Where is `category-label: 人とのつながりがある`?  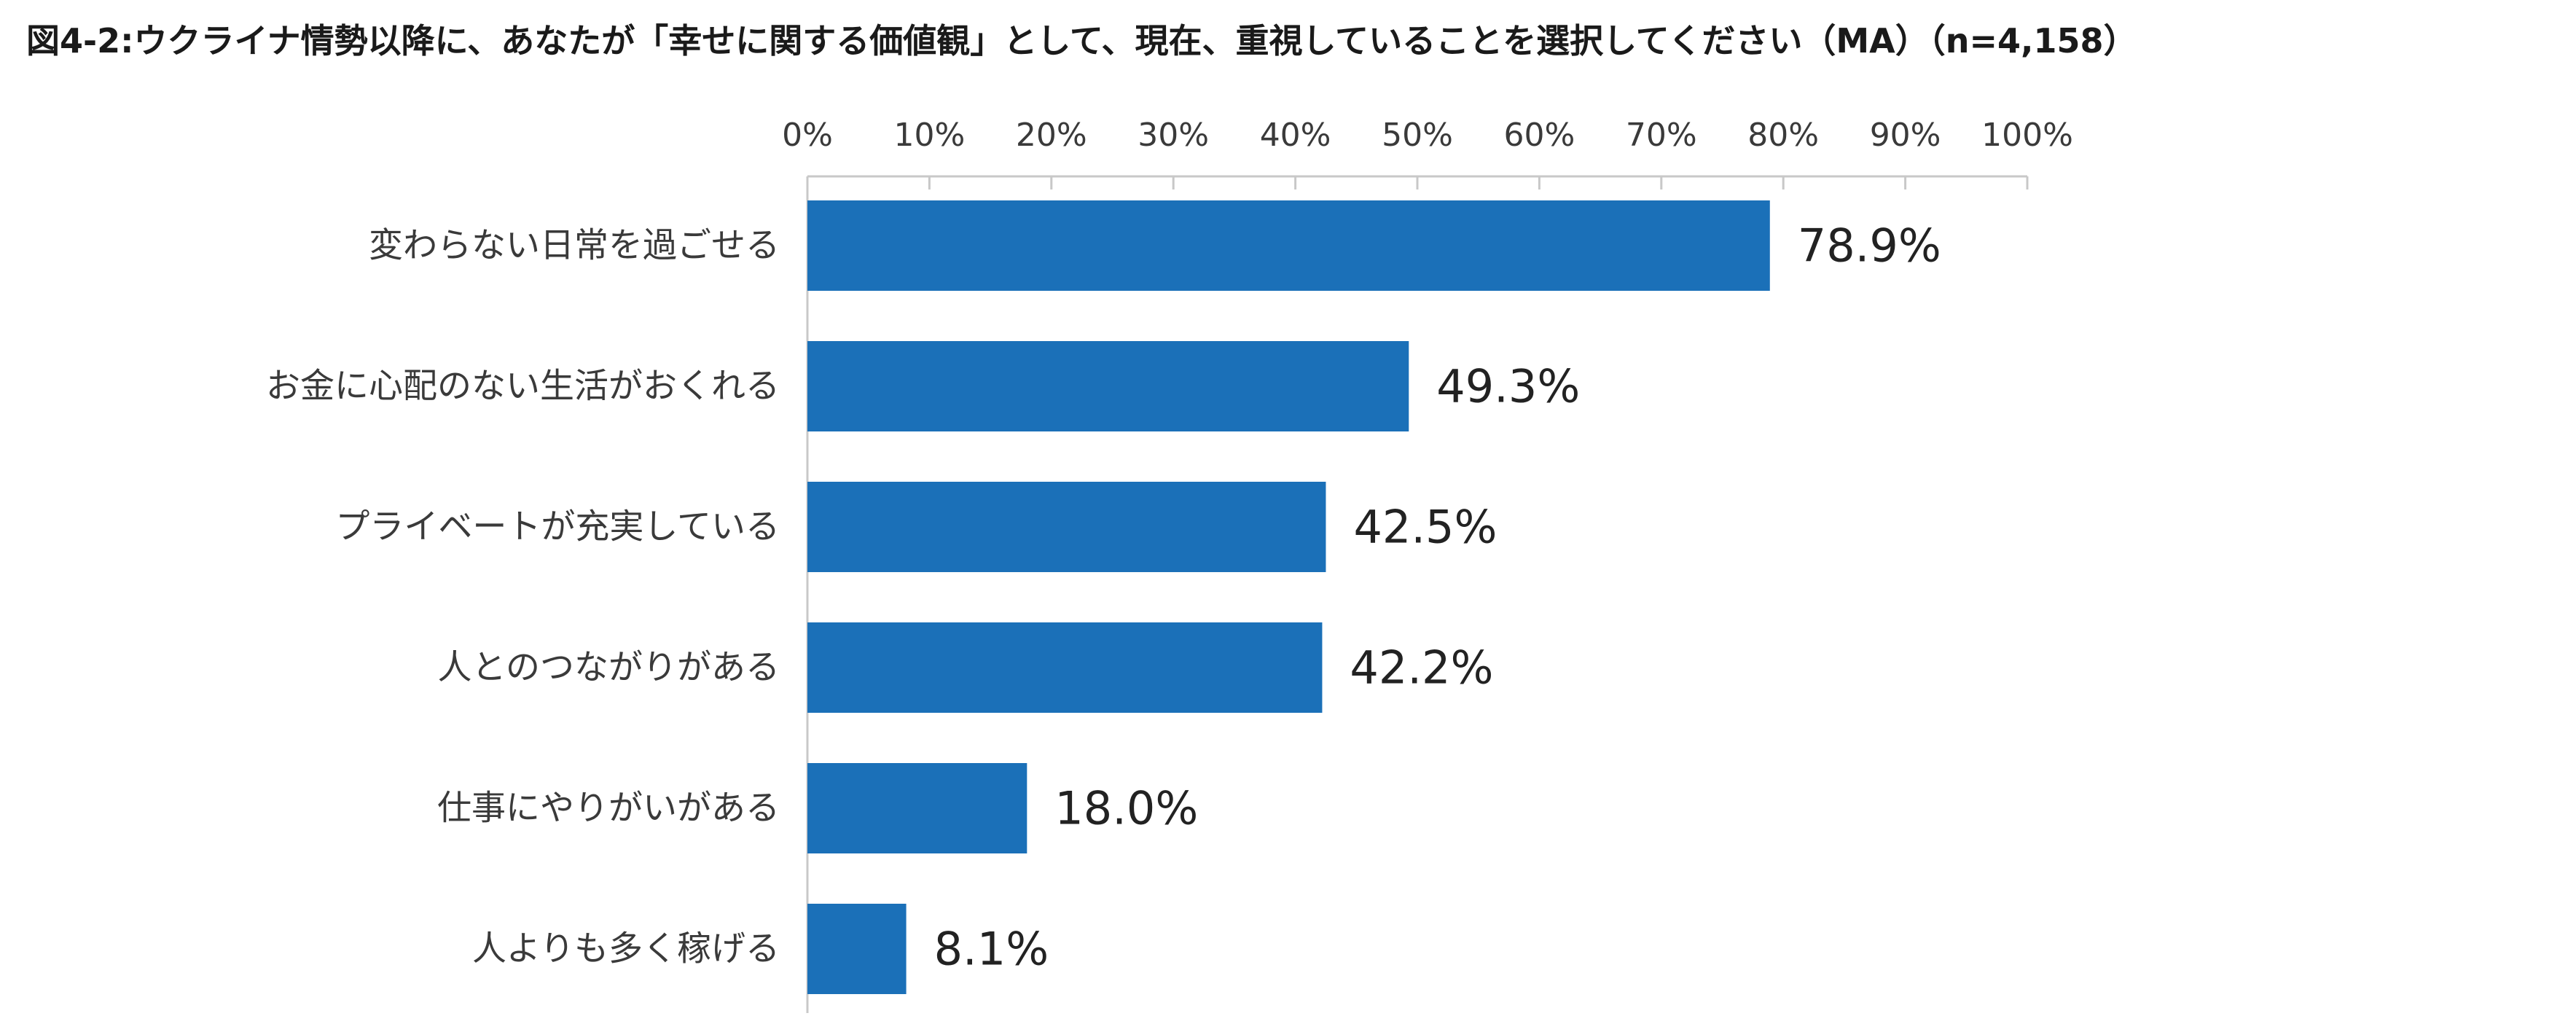 category-label: 人とのつながりがある is located at coordinates (608, 668).